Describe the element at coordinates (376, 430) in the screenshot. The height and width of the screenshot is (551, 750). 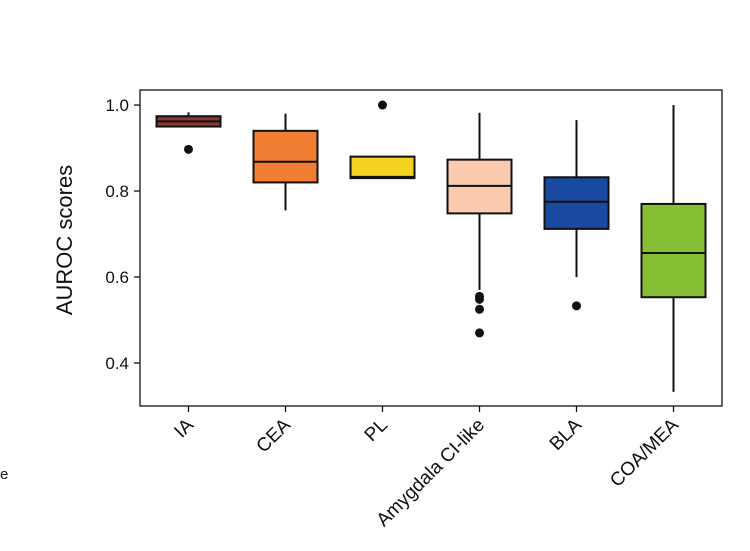
I see `x-tick-label: PL` at that location.